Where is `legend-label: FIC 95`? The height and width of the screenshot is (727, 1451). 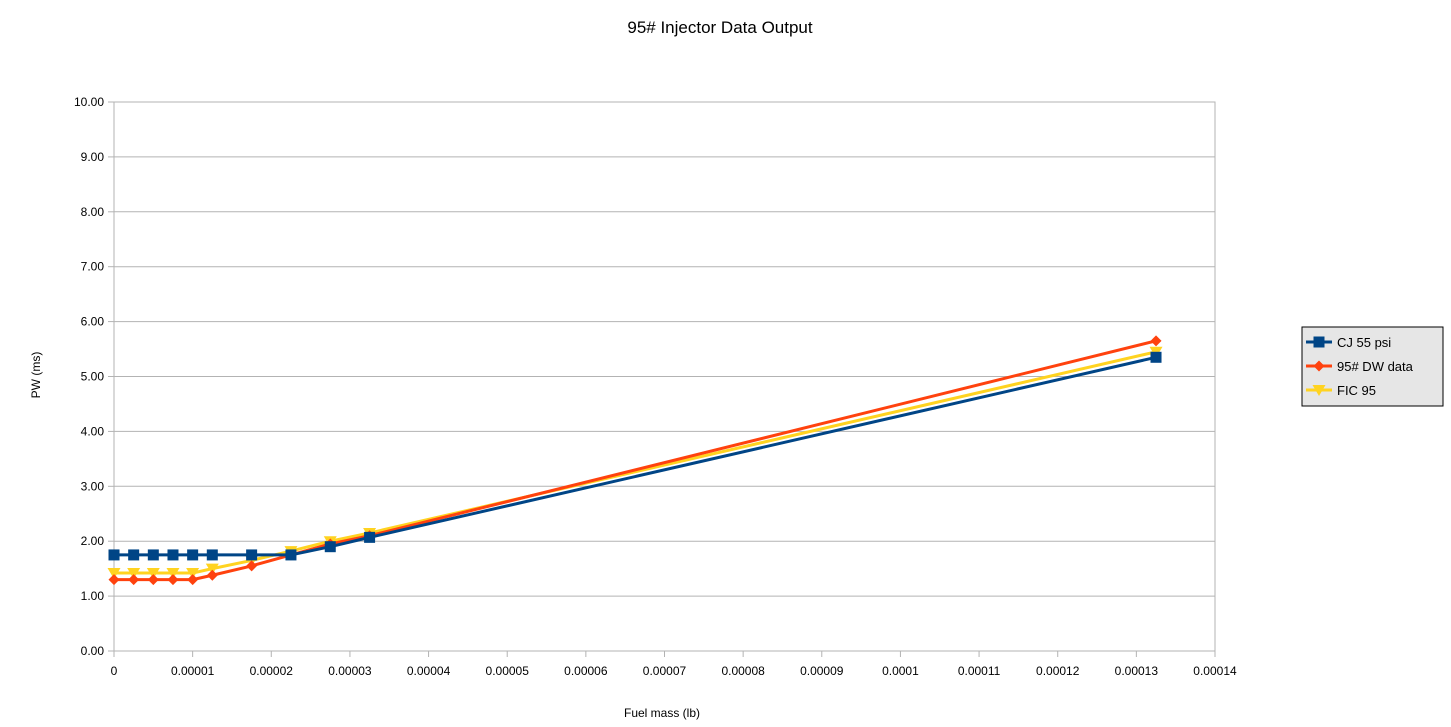 legend-label: FIC 95 is located at coordinates (1356, 390).